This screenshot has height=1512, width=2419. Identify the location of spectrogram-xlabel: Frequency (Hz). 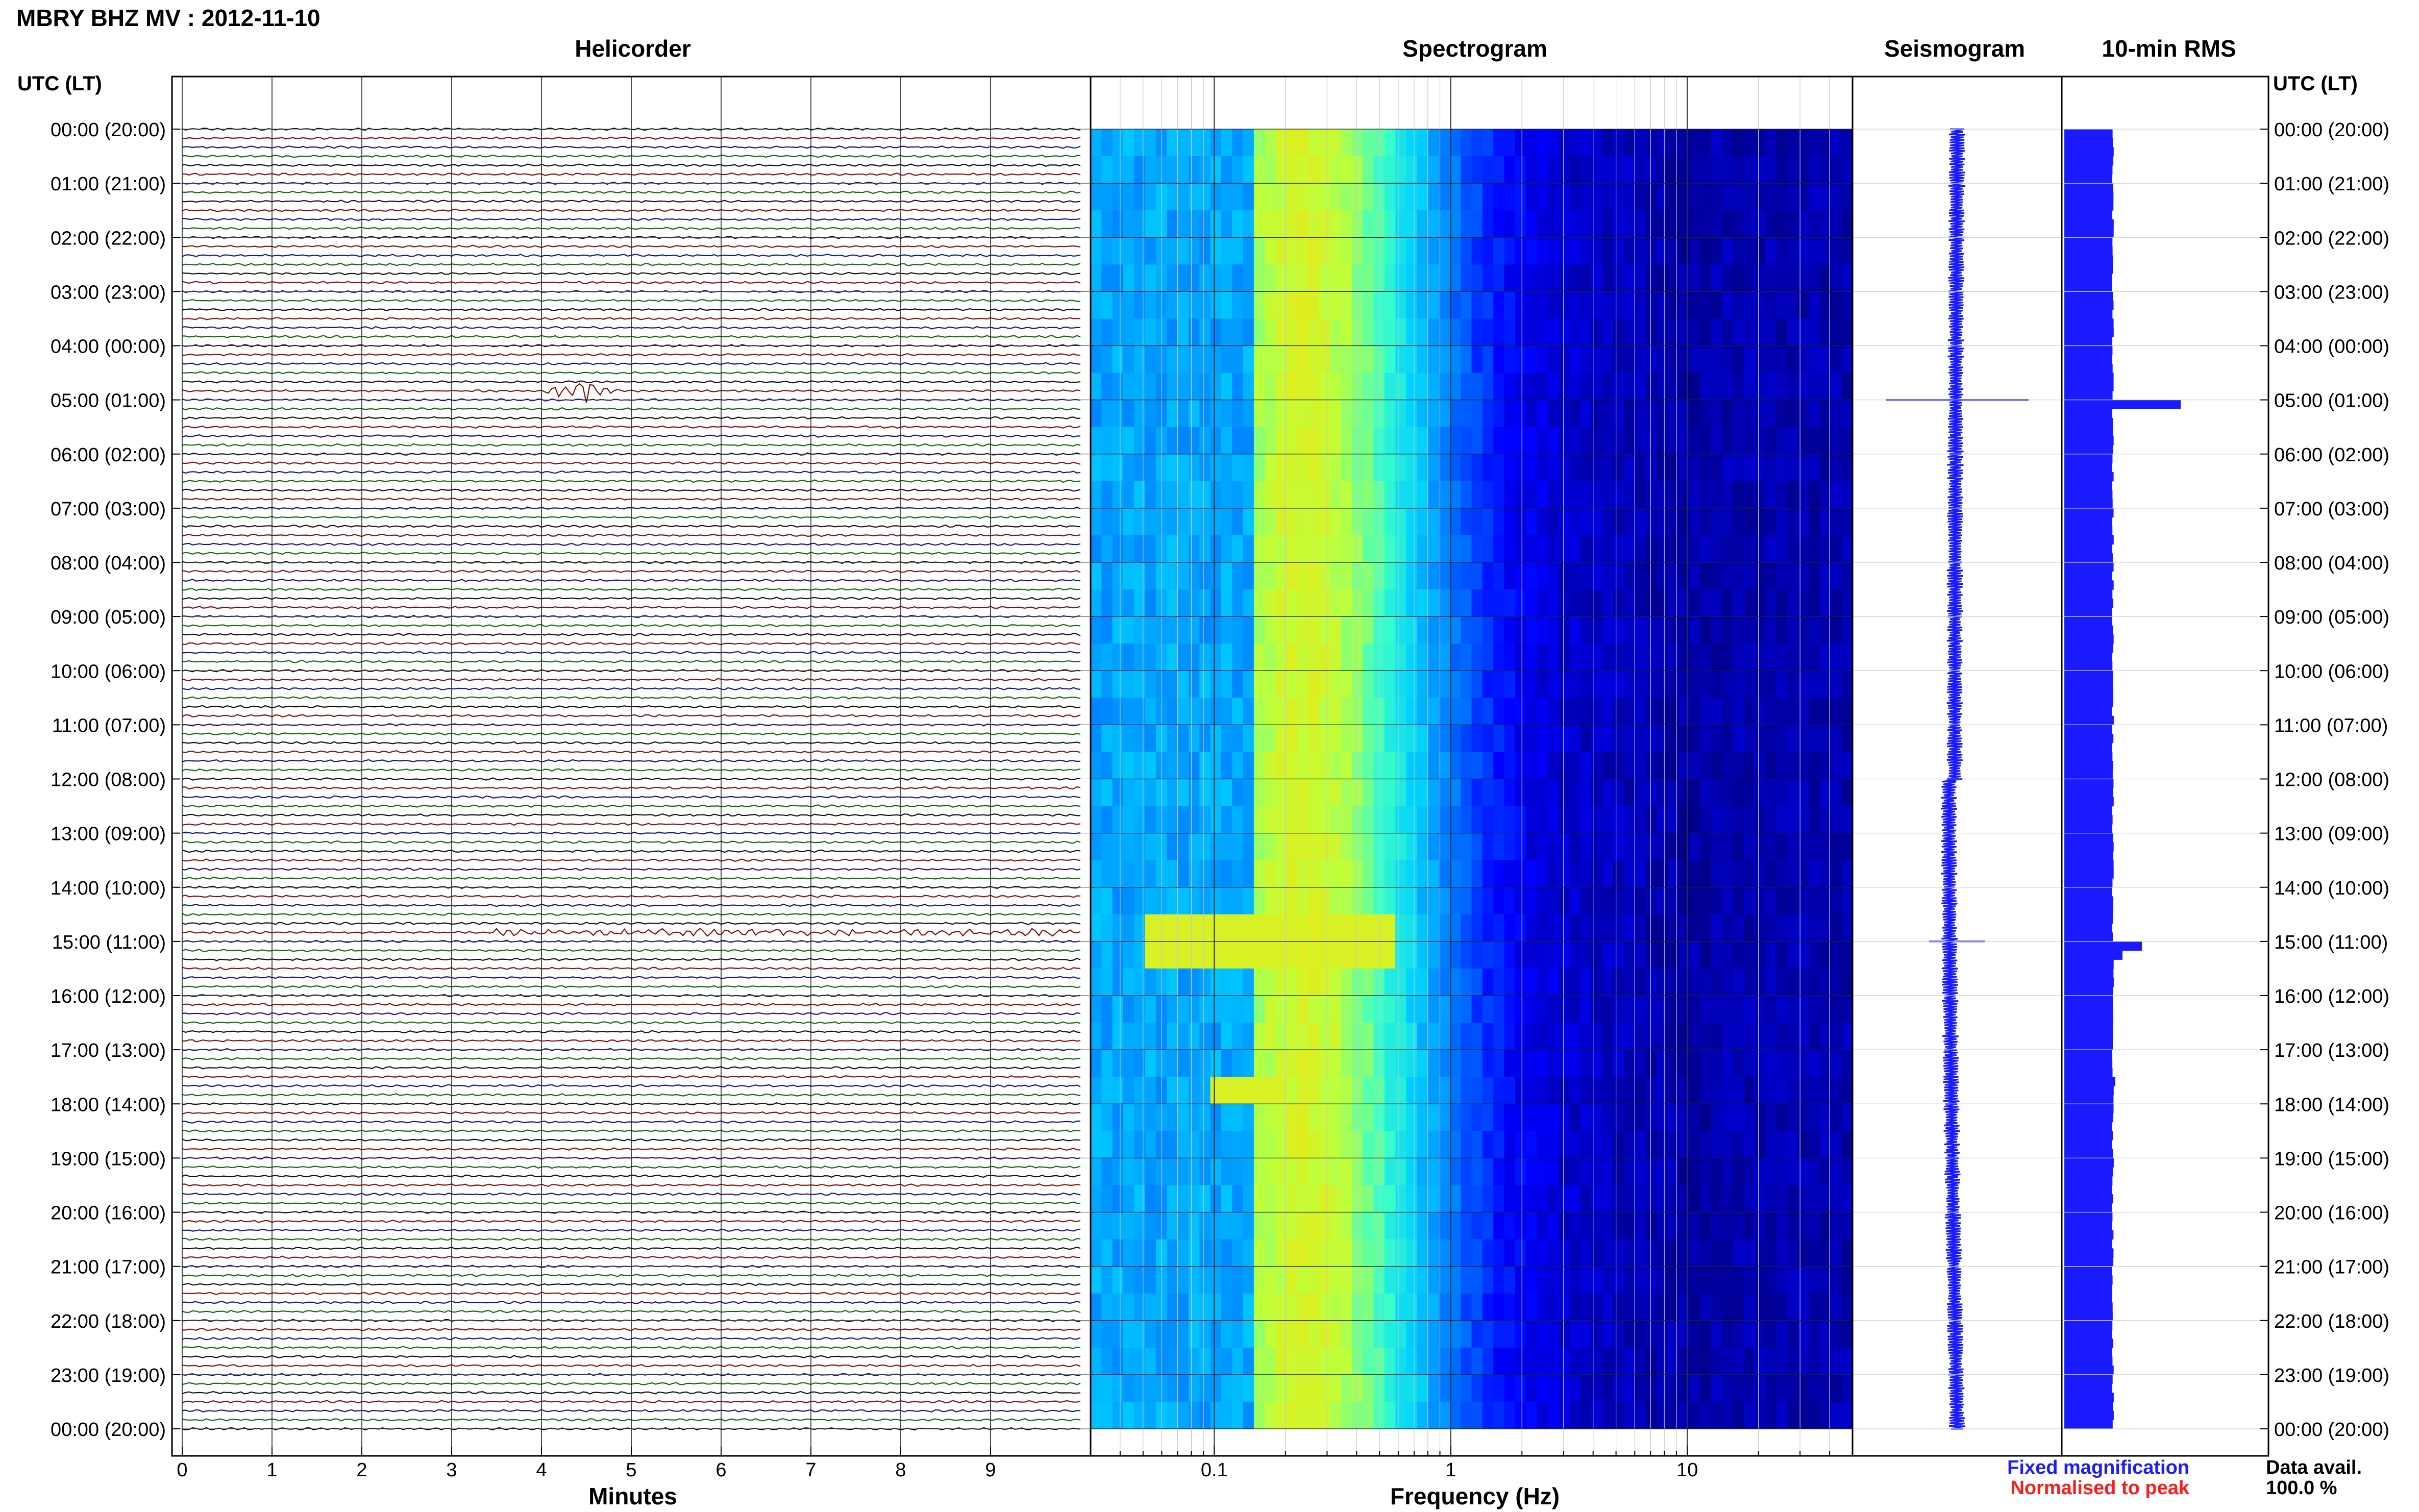
(1475, 1496).